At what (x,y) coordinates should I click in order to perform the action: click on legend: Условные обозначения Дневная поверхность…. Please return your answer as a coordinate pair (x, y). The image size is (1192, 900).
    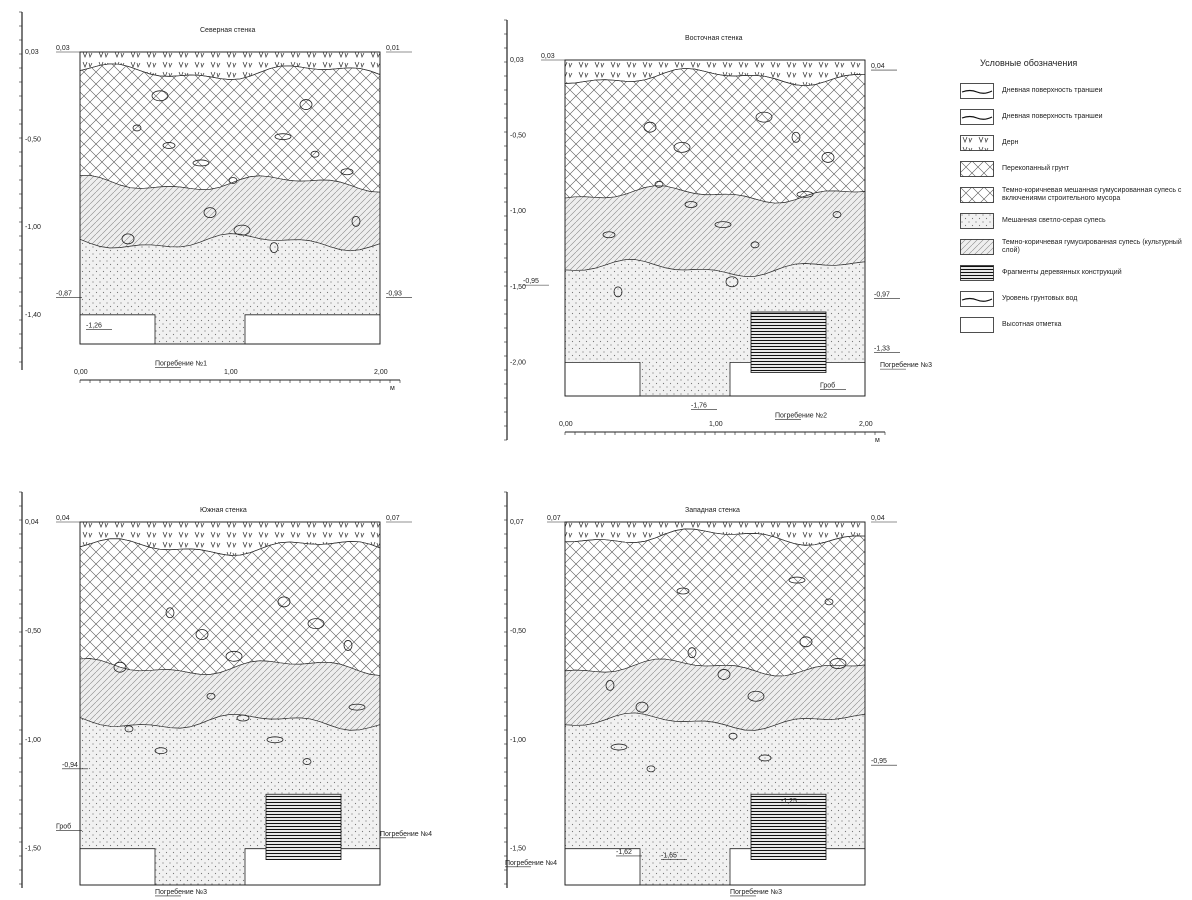
    Looking at the image, I should click on (1075, 200).